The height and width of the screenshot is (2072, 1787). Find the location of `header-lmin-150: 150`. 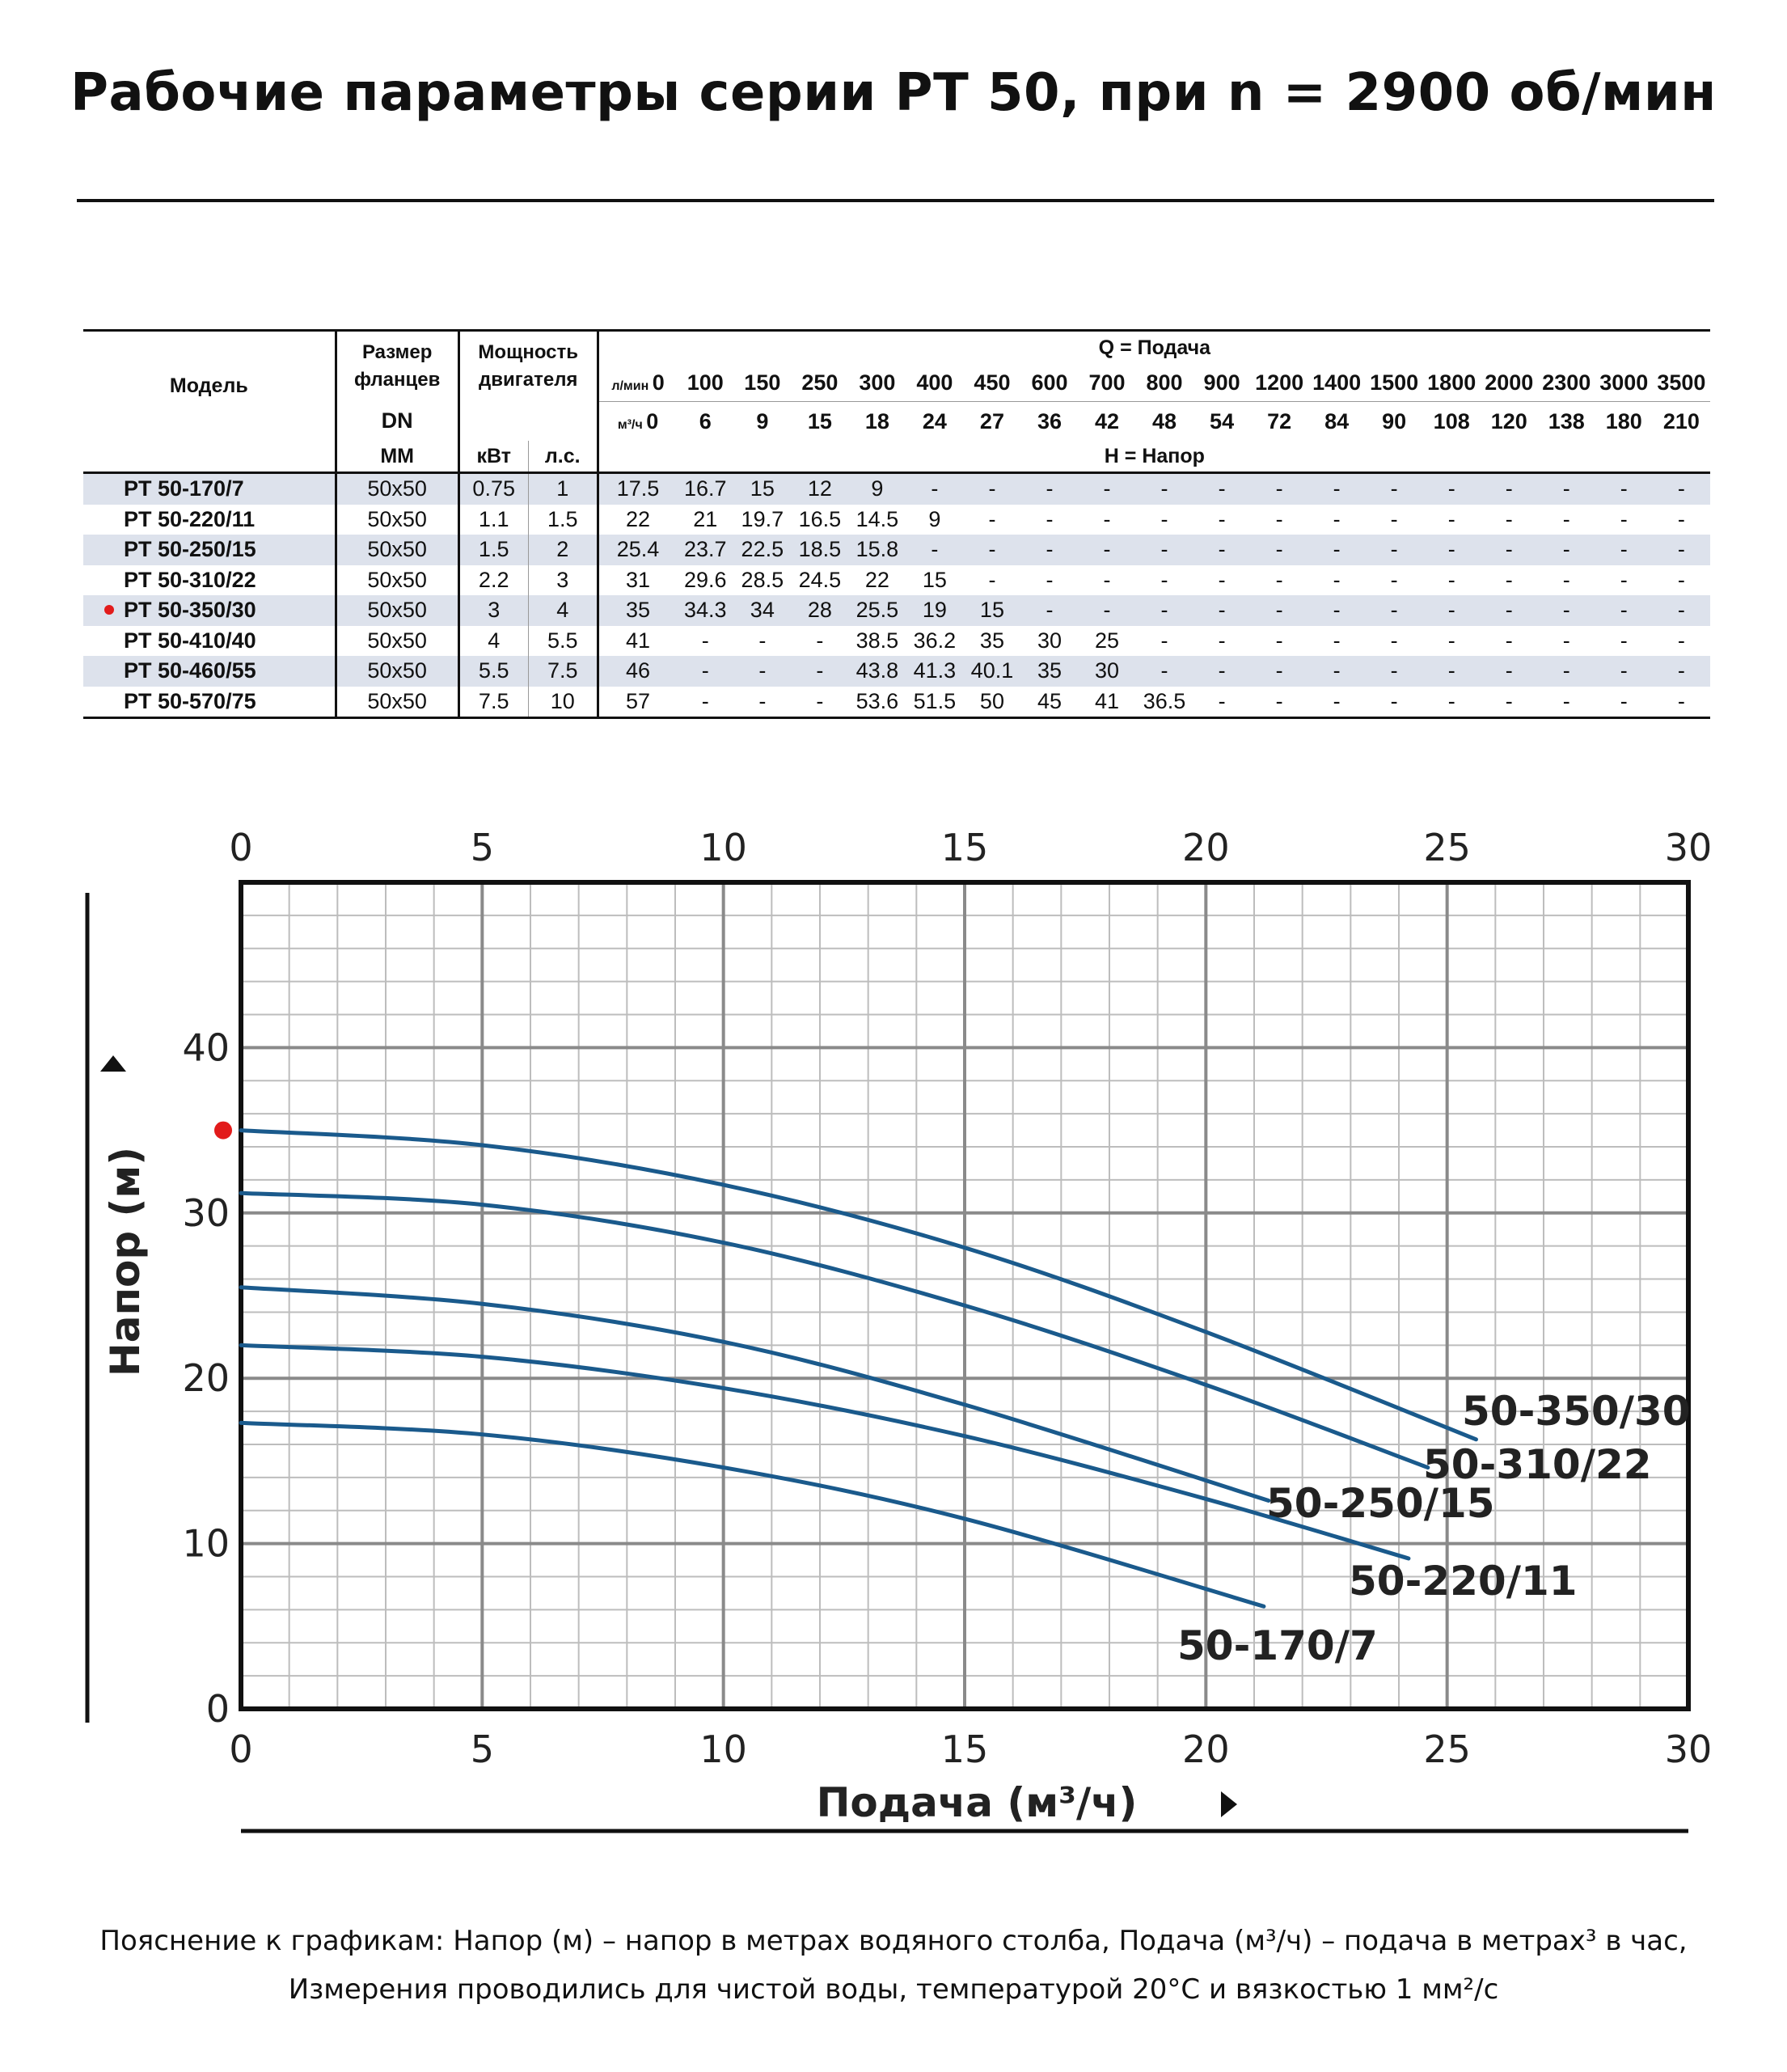

header-lmin-150: 150 is located at coordinates (762, 383).